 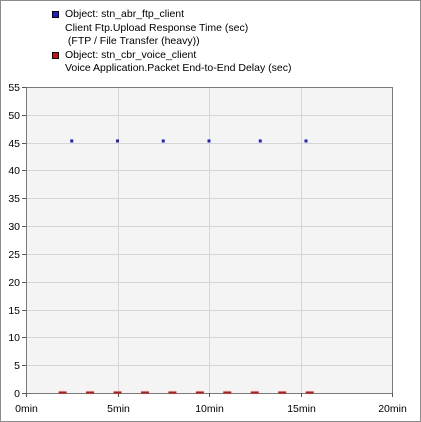 I want to click on y-tick-label: 50, so click(x=14, y=116).